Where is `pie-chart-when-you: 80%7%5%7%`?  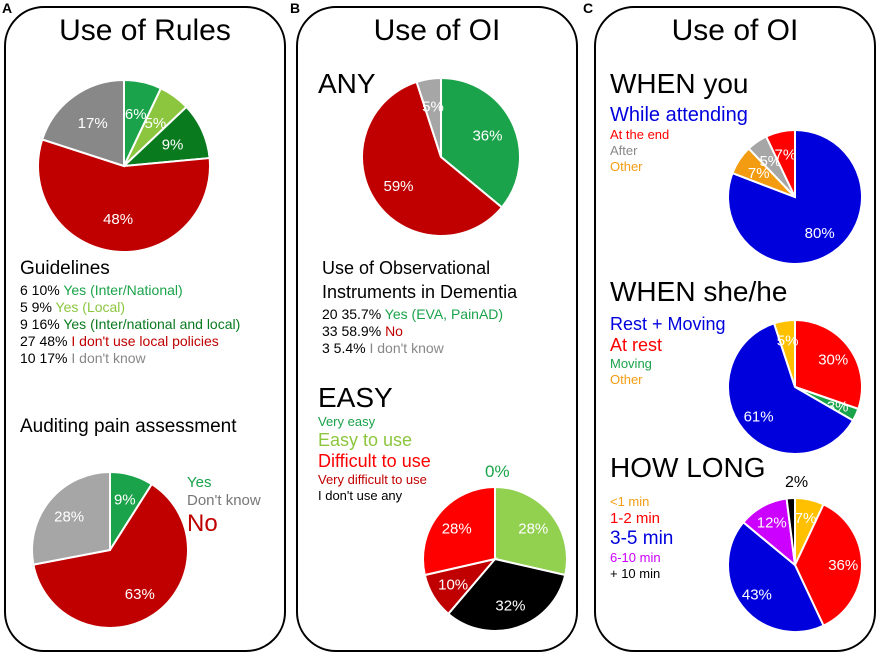 pie-chart-when-you: 80%7%5%7% is located at coordinates (795, 196).